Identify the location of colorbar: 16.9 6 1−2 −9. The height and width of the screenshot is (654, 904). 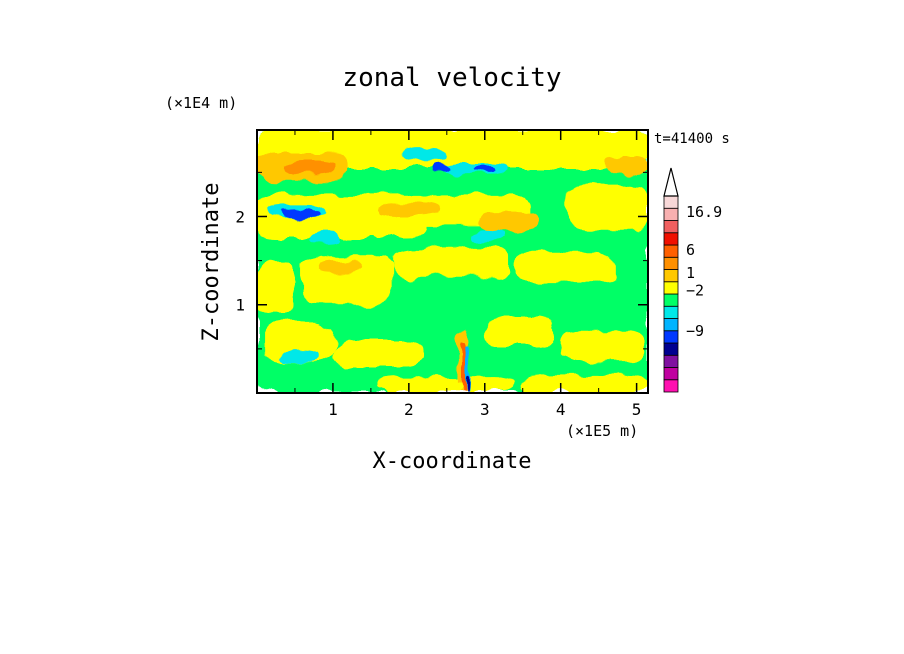
(692, 280).